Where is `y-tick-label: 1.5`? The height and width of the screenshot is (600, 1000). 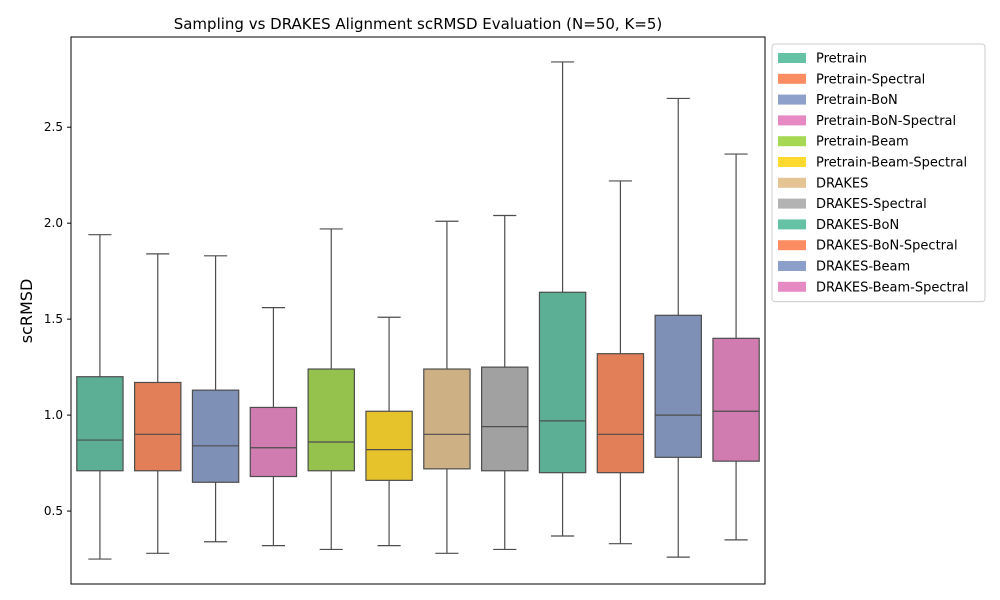
y-tick-label: 1.5 is located at coordinates (53, 319).